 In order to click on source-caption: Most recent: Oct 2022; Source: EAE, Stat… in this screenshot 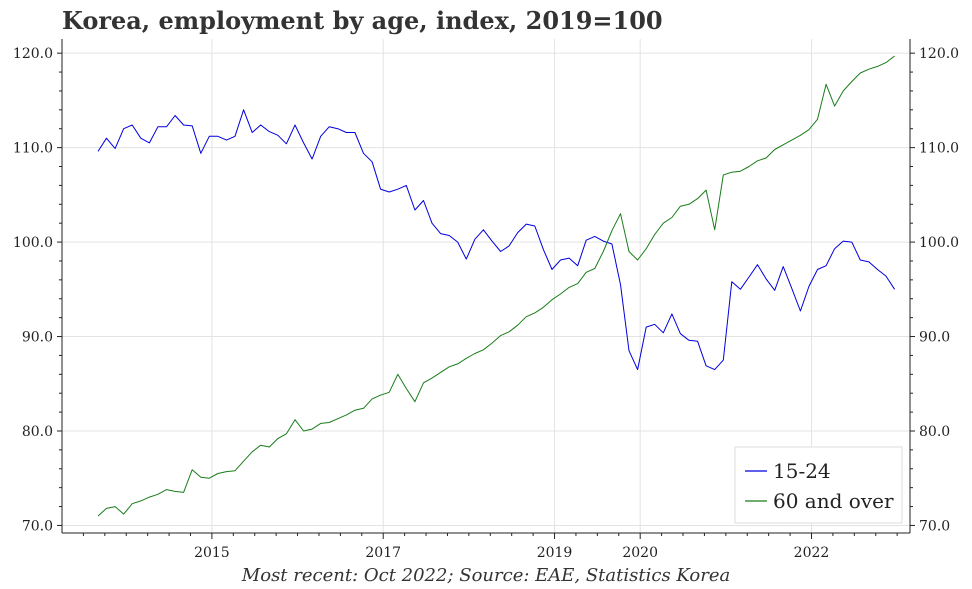, I will do `click(486, 575)`.